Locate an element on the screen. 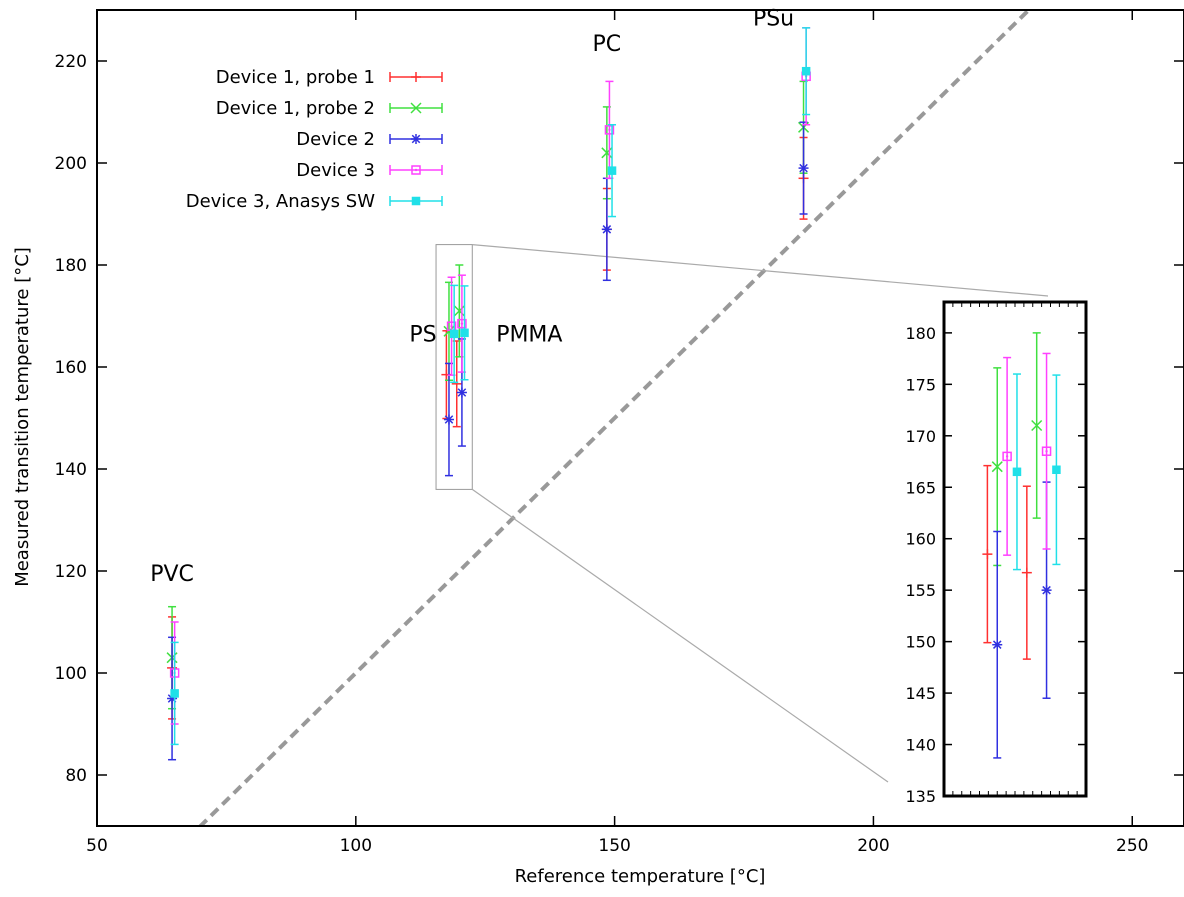 This screenshot has height=897, width=1184. zoom-source-box is located at coordinates (454, 367).